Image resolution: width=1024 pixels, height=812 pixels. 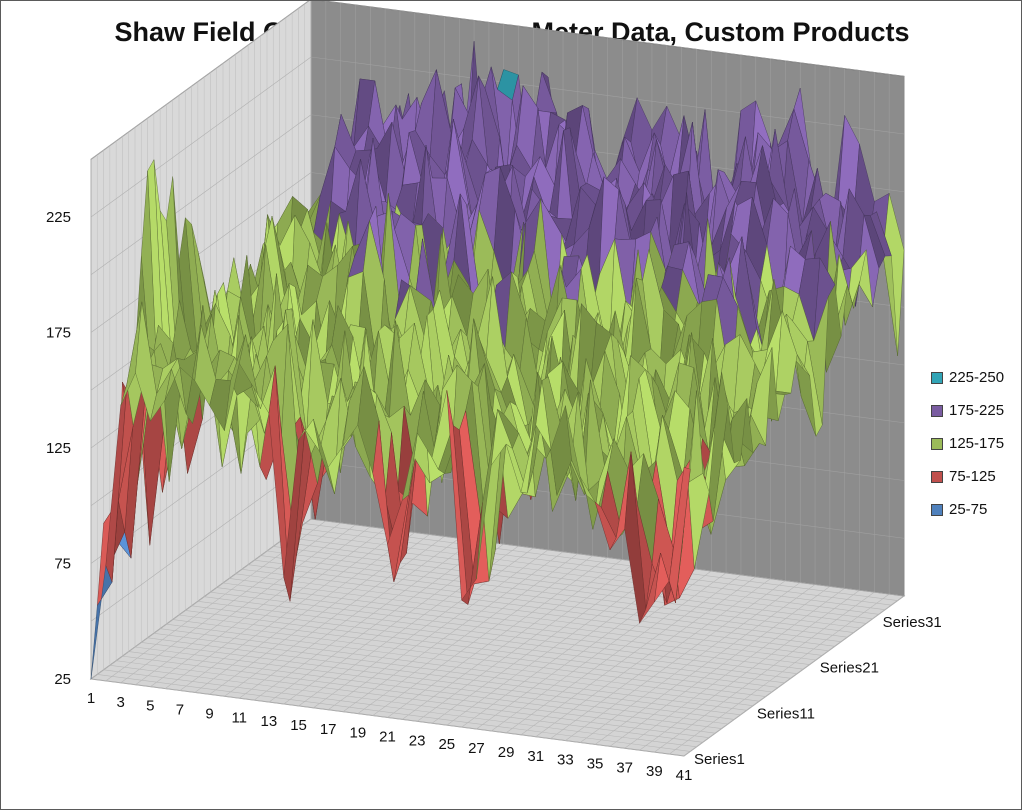 I want to click on legend-item: 25-75, so click(x=967, y=509).